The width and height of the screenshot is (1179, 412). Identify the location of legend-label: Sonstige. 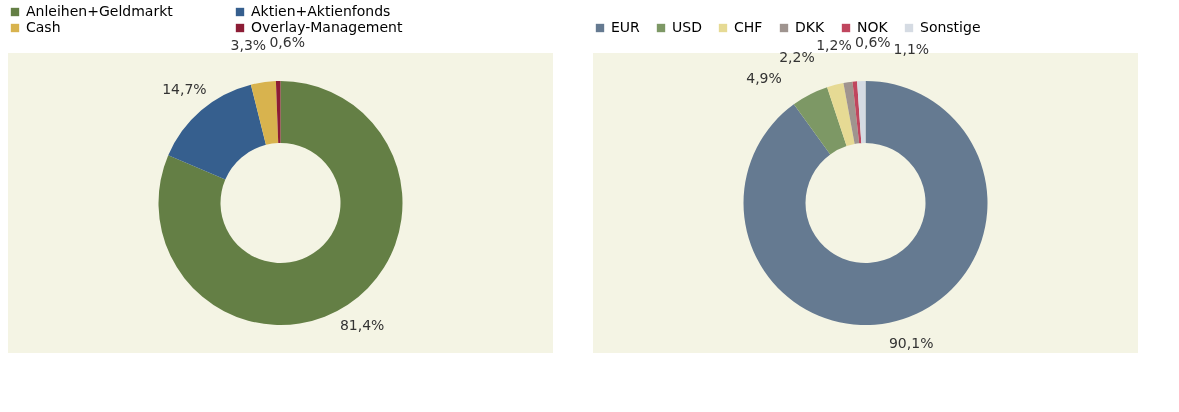
(950, 27).